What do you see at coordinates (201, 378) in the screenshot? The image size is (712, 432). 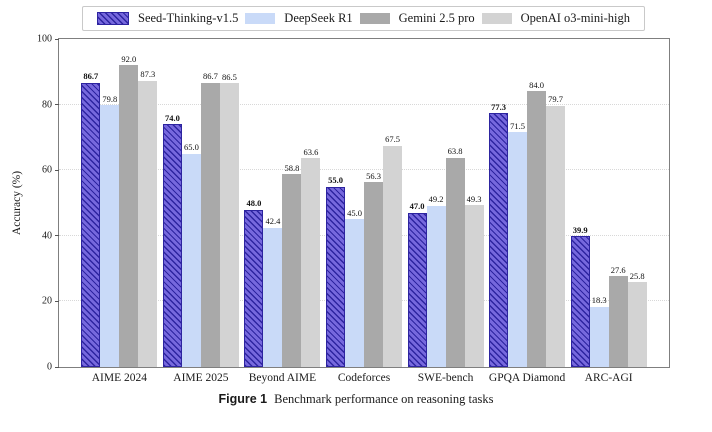 I see `x-tick-label-aime-2025: AIME 2025` at bounding box center [201, 378].